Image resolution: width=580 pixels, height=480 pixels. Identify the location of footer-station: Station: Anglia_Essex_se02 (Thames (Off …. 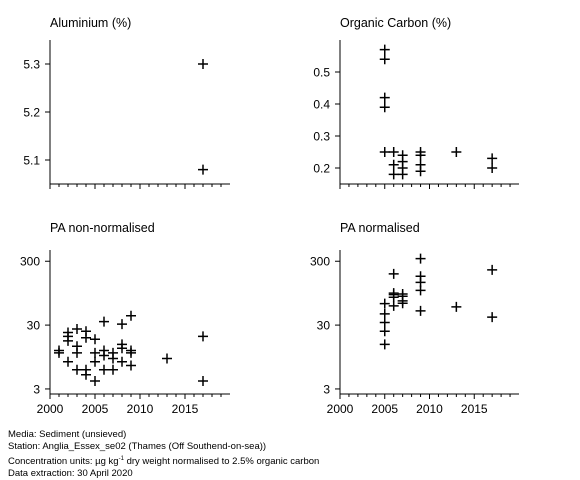
(137, 446).